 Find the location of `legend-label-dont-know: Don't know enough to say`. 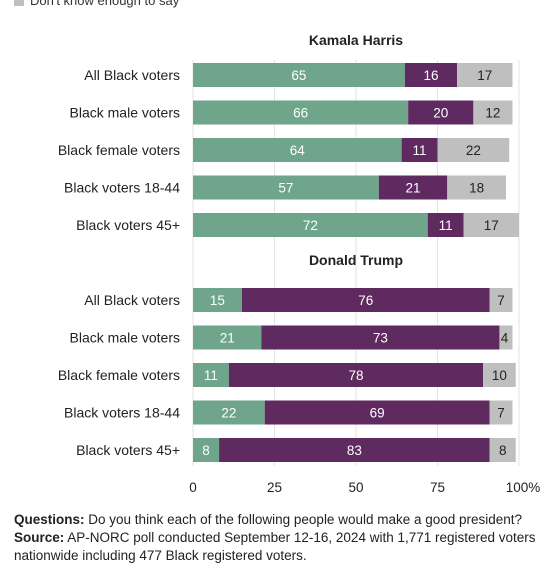

legend-label-dont-know: Don't know enough to say is located at coordinates (105, 4).